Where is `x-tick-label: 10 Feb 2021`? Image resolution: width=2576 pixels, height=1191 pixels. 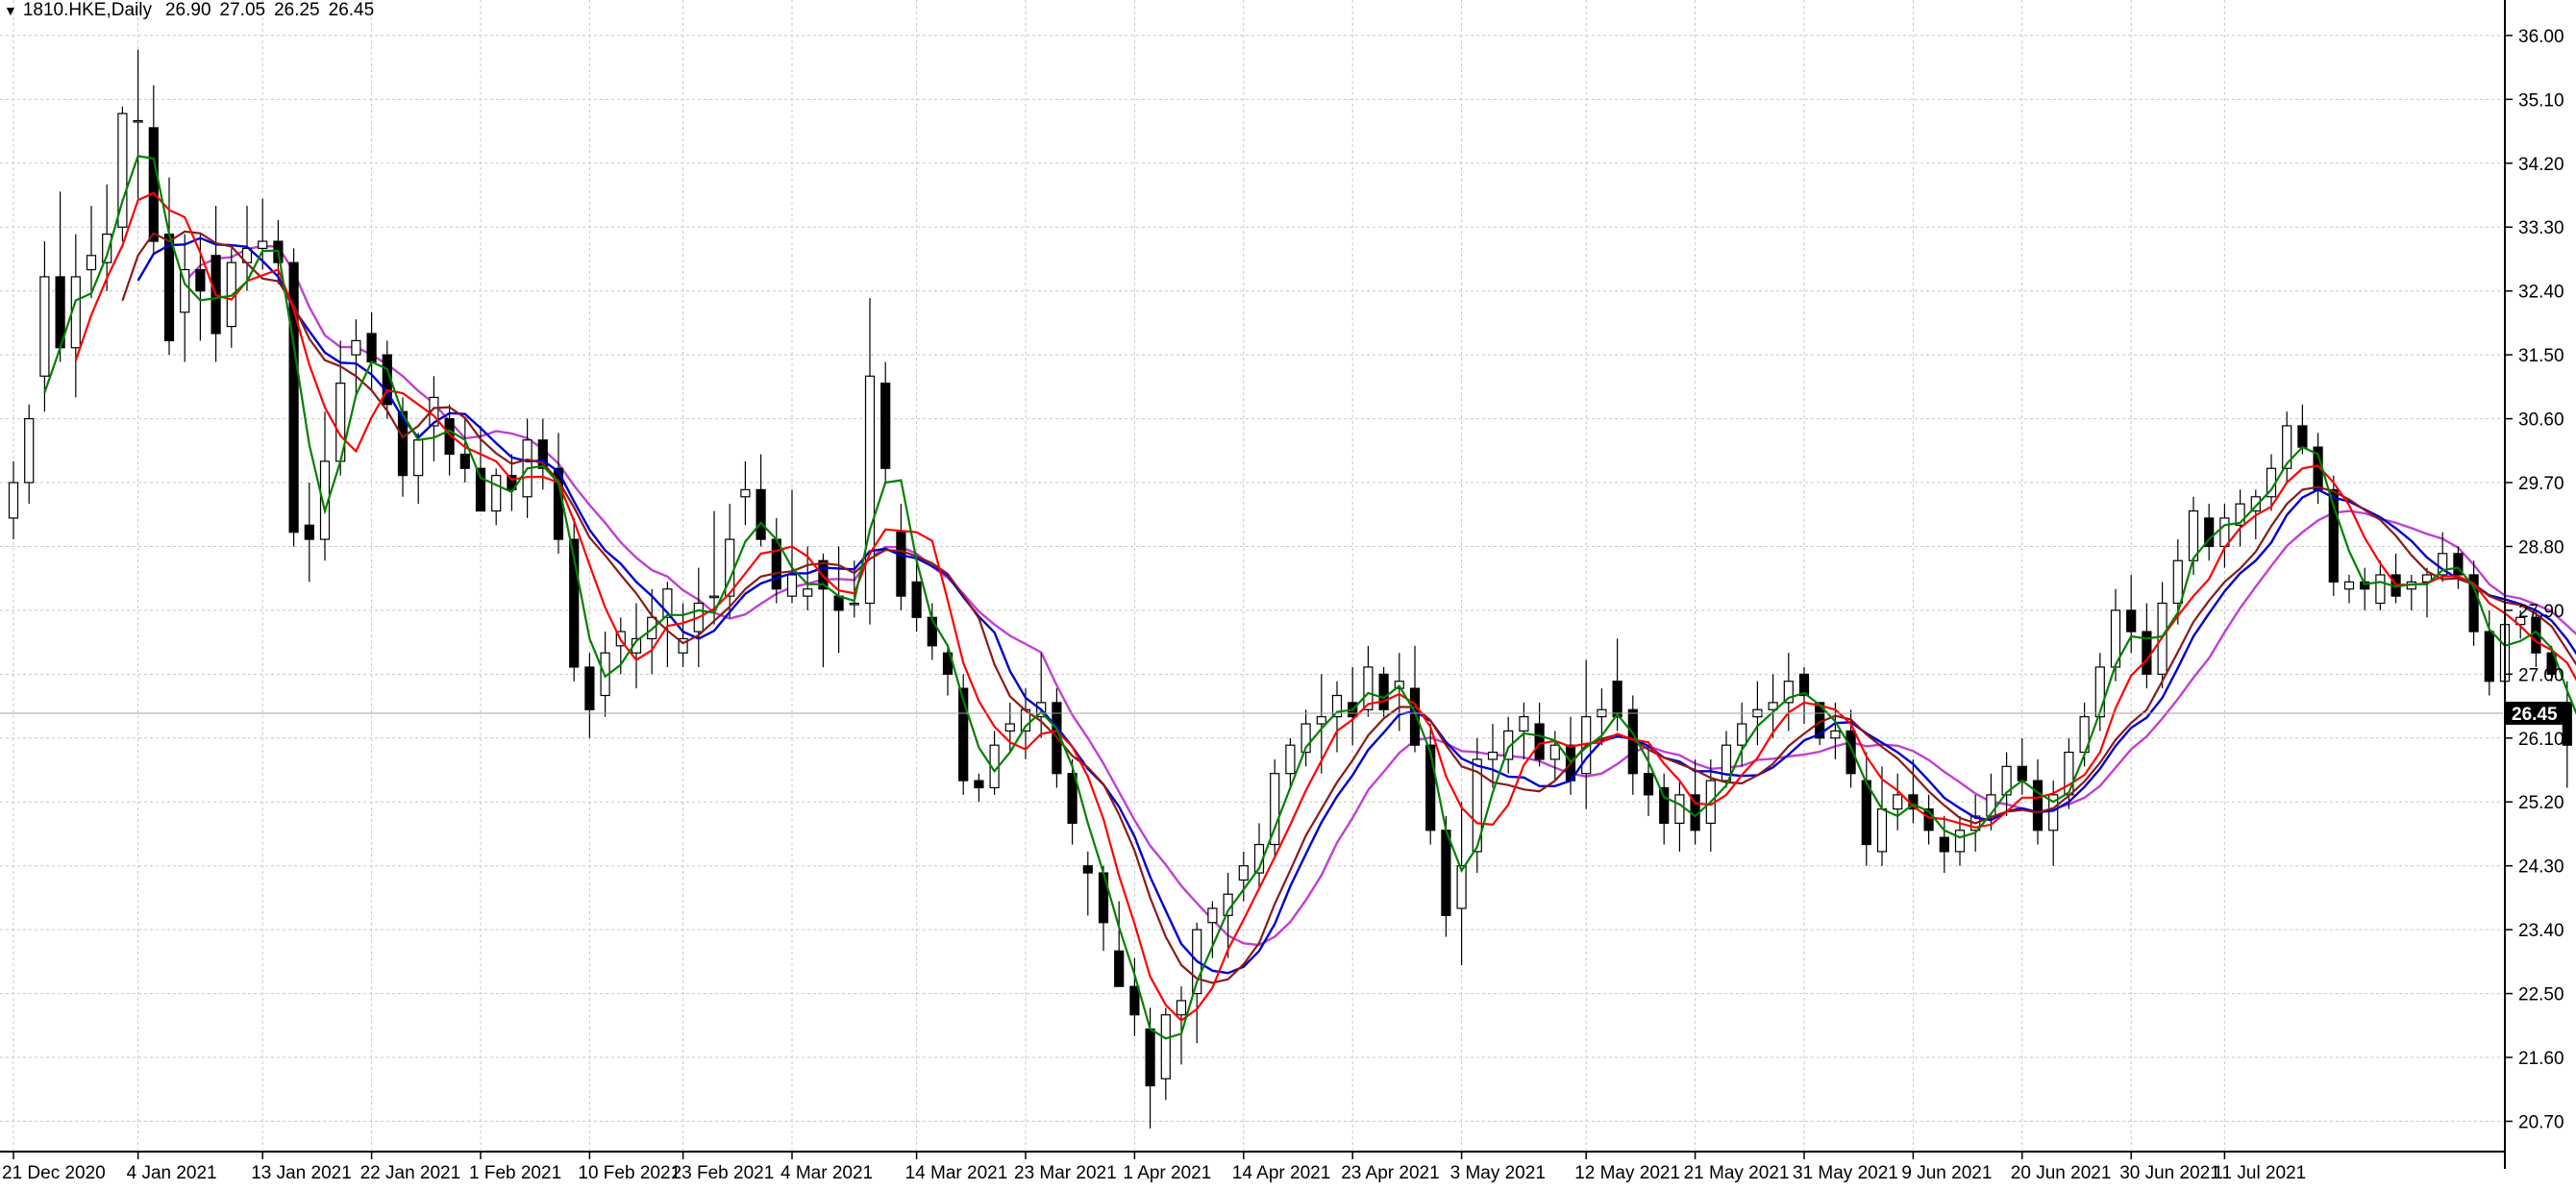
x-tick-label: 10 Feb 2021 is located at coordinates (630, 1173).